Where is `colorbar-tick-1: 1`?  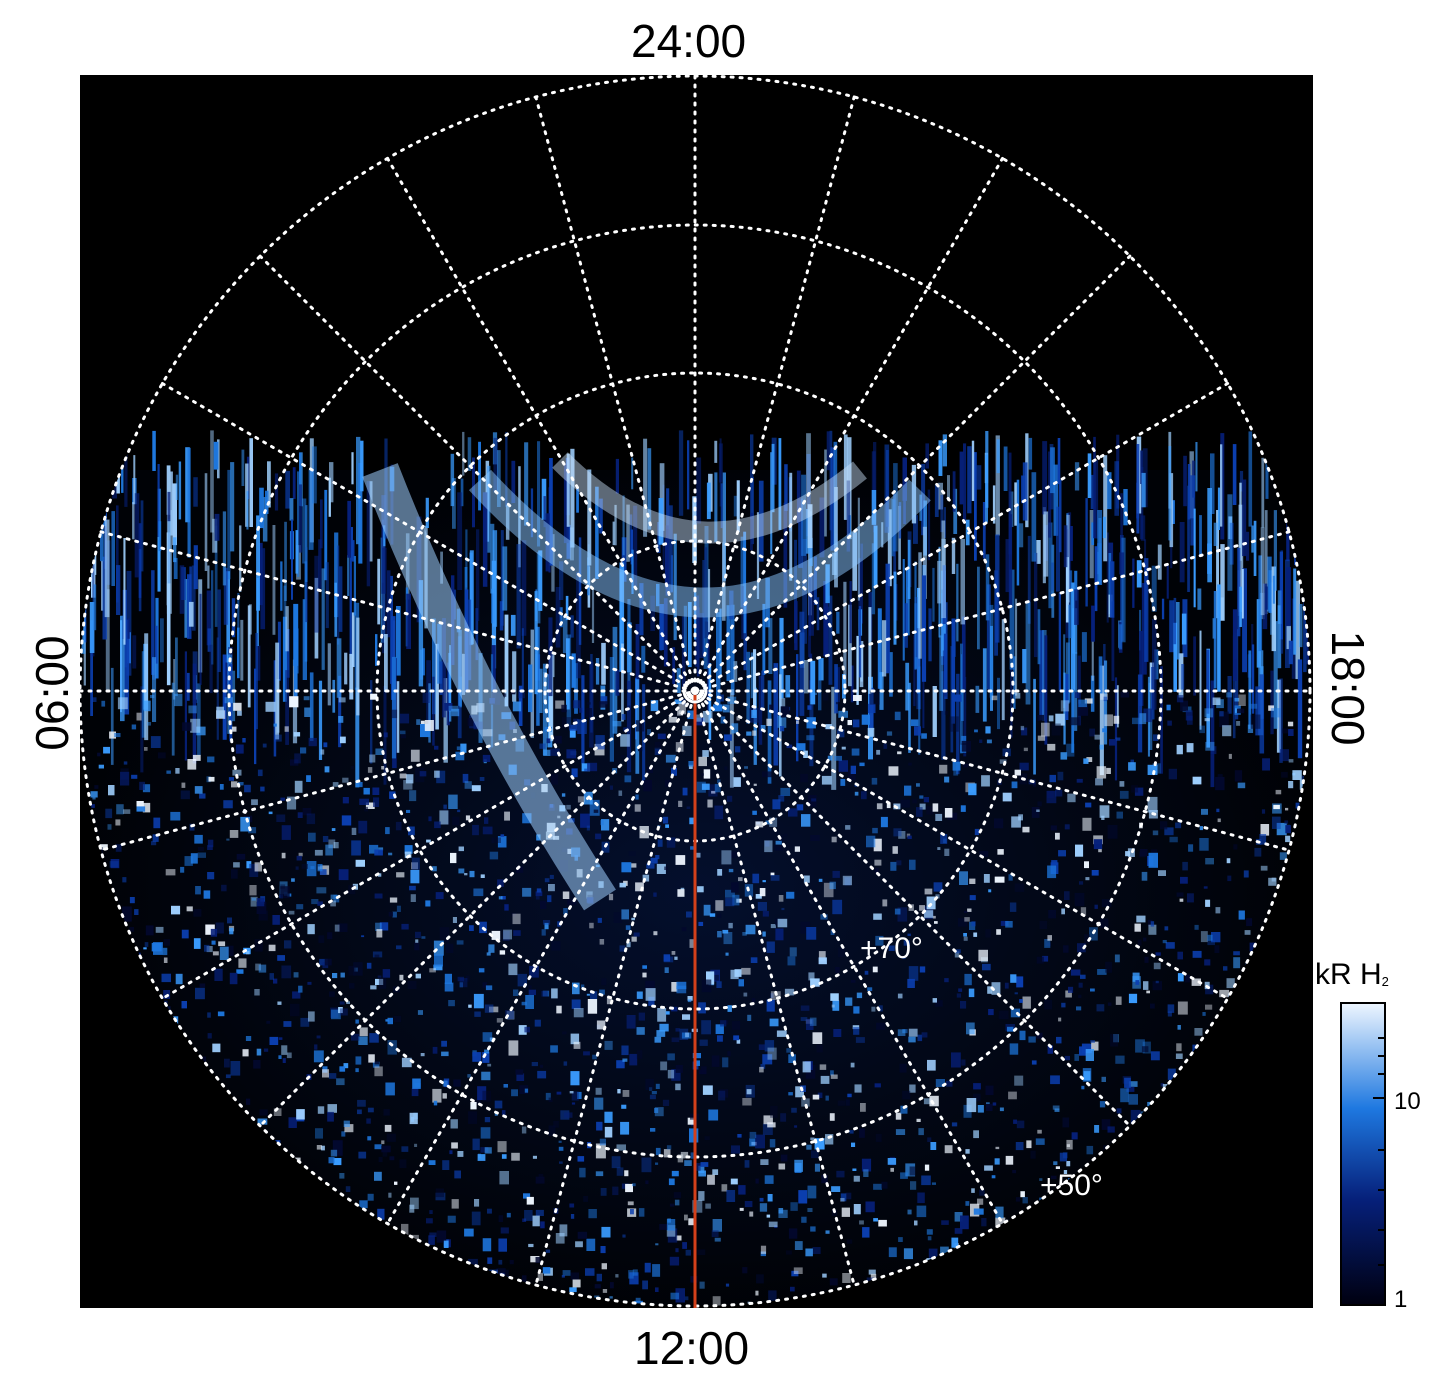 colorbar-tick-1: 1 is located at coordinates (1401, 1299).